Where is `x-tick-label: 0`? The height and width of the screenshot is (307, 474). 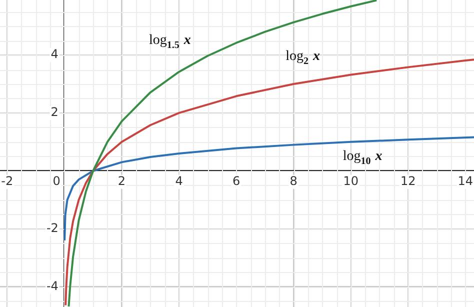
x-tick-label: 0 is located at coordinates (56, 181).